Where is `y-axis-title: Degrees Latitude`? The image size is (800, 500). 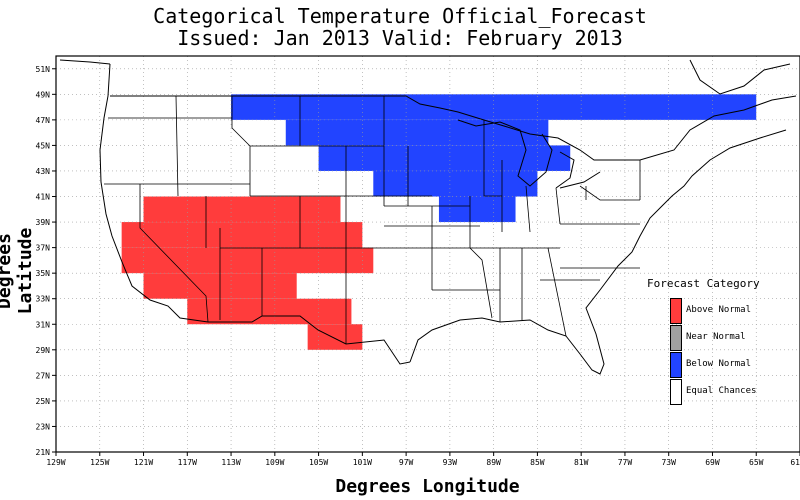
y-axis-title: Degrees Latitude is located at coordinates (18, 271).